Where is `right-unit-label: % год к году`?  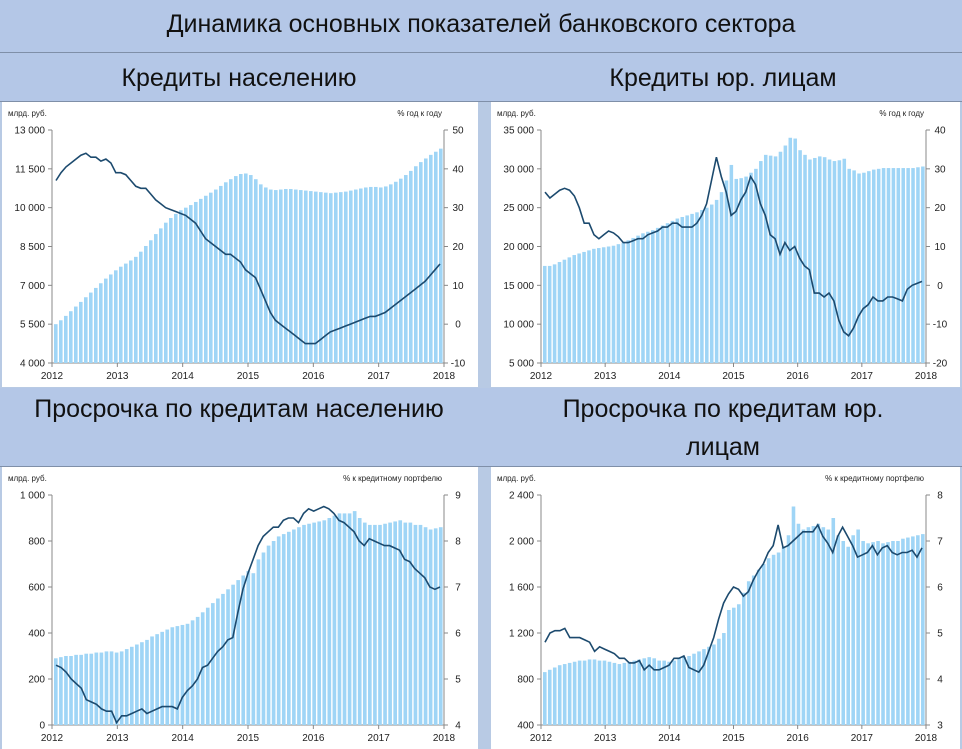 right-unit-label: % год к году is located at coordinates (901, 113).